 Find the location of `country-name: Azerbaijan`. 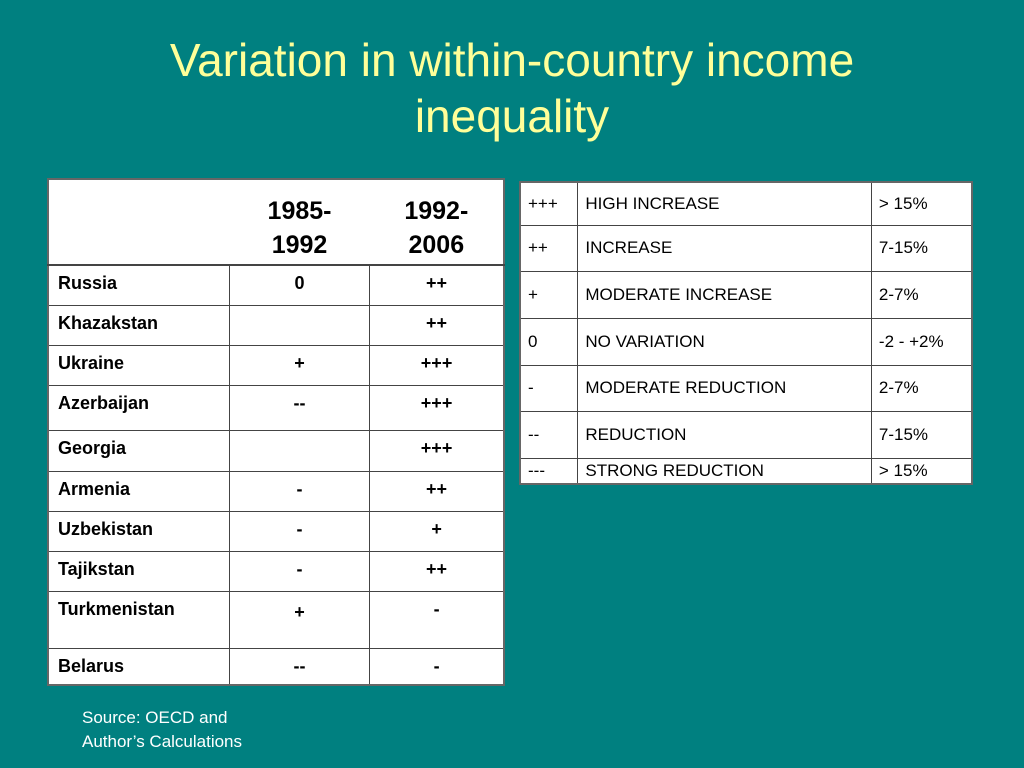

country-name: Azerbaijan is located at coordinates (138, 407).